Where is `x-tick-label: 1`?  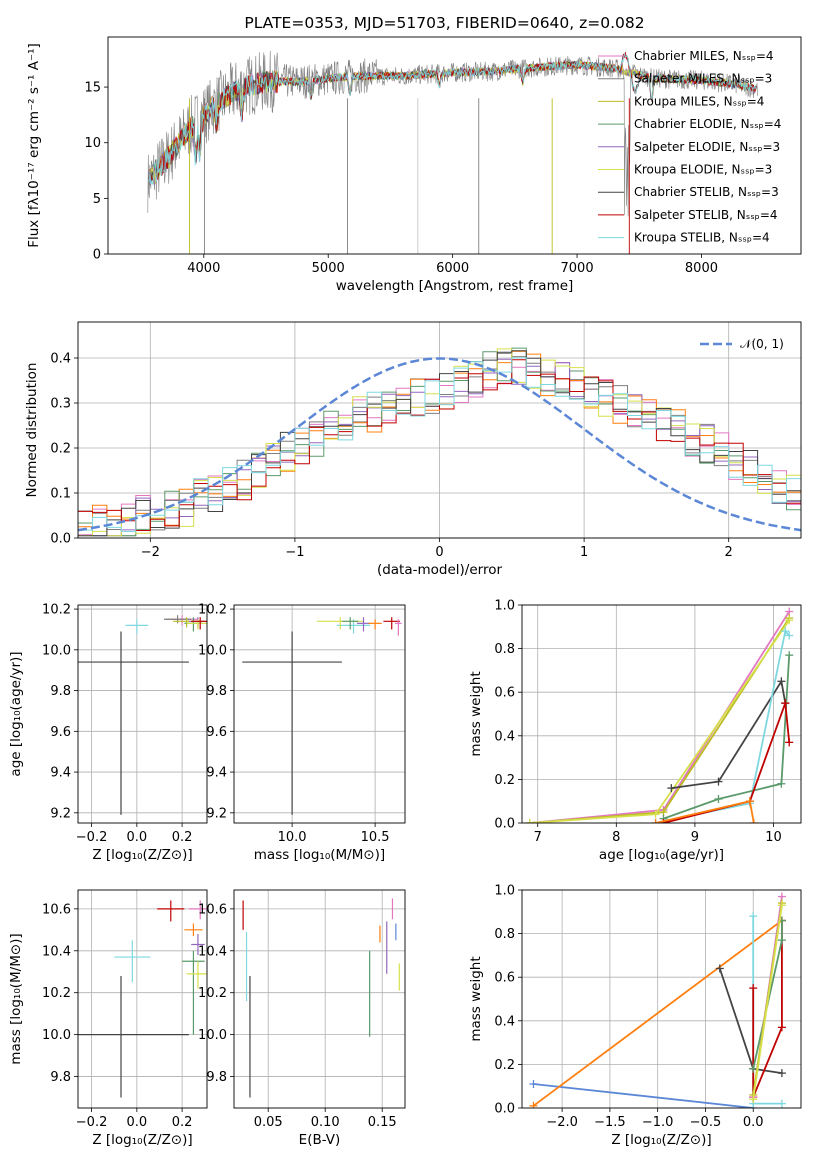 x-tick-label: 1 is located at coordinates (584, 552).